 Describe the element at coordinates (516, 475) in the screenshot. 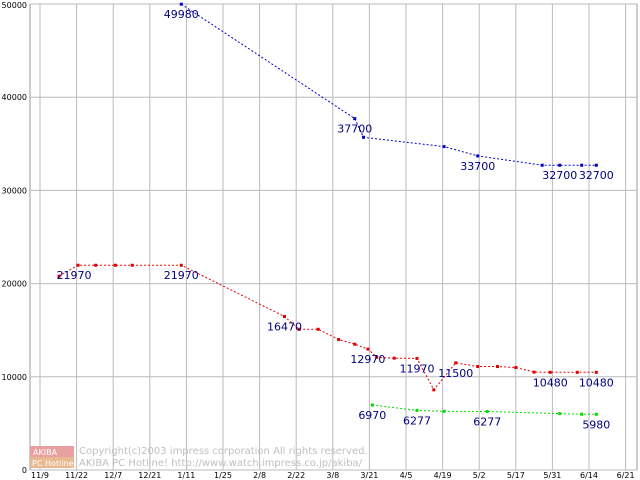

I see `x-tick-label: 5/17` at that location.